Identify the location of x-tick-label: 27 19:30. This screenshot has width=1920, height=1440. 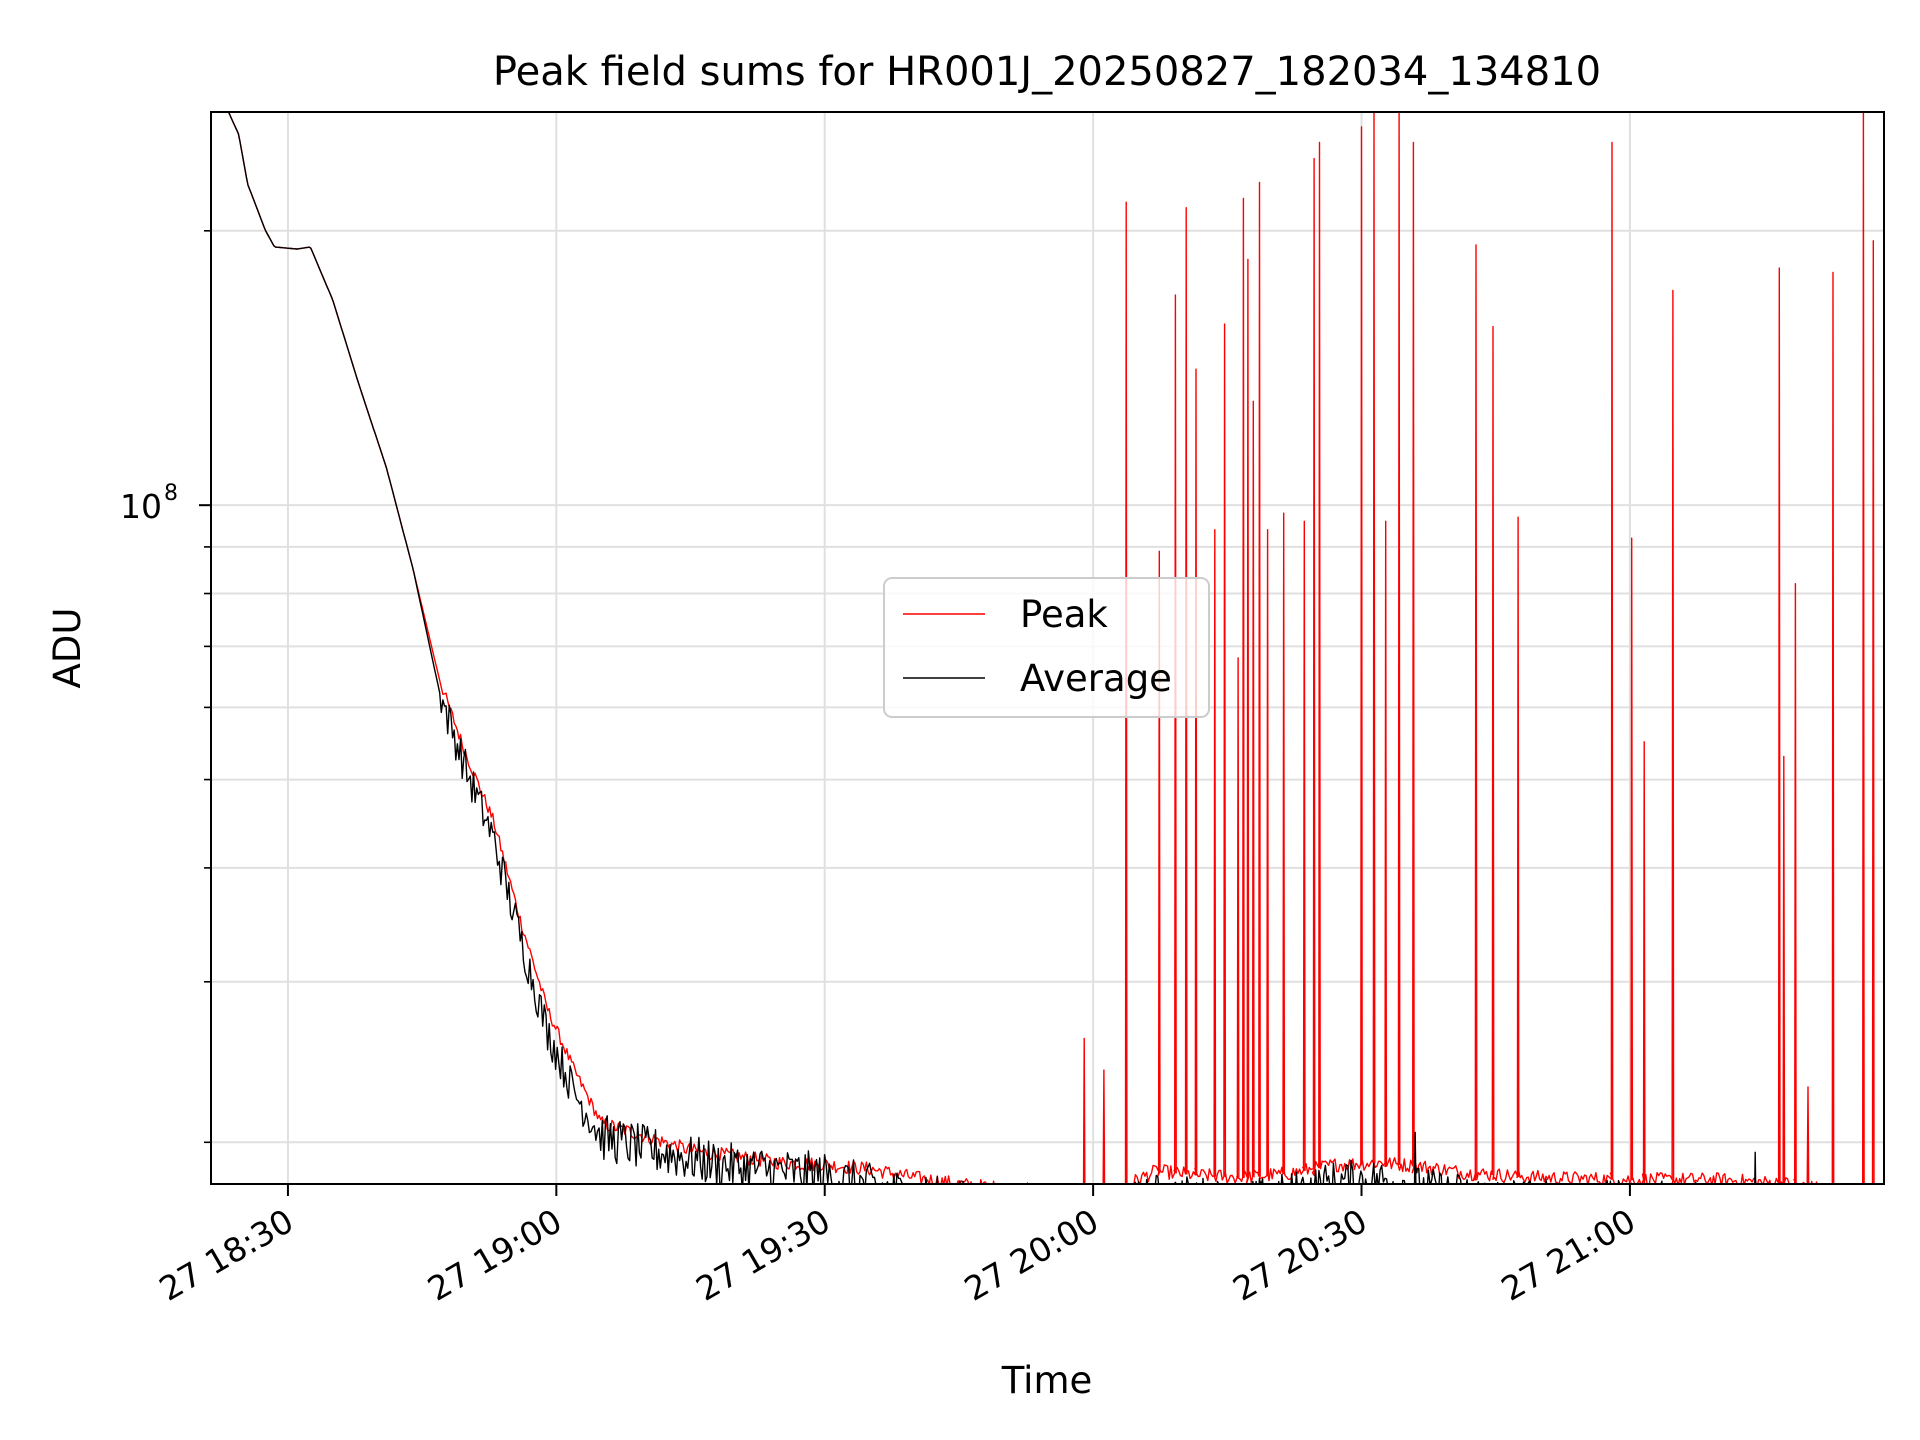
(762, 1255).